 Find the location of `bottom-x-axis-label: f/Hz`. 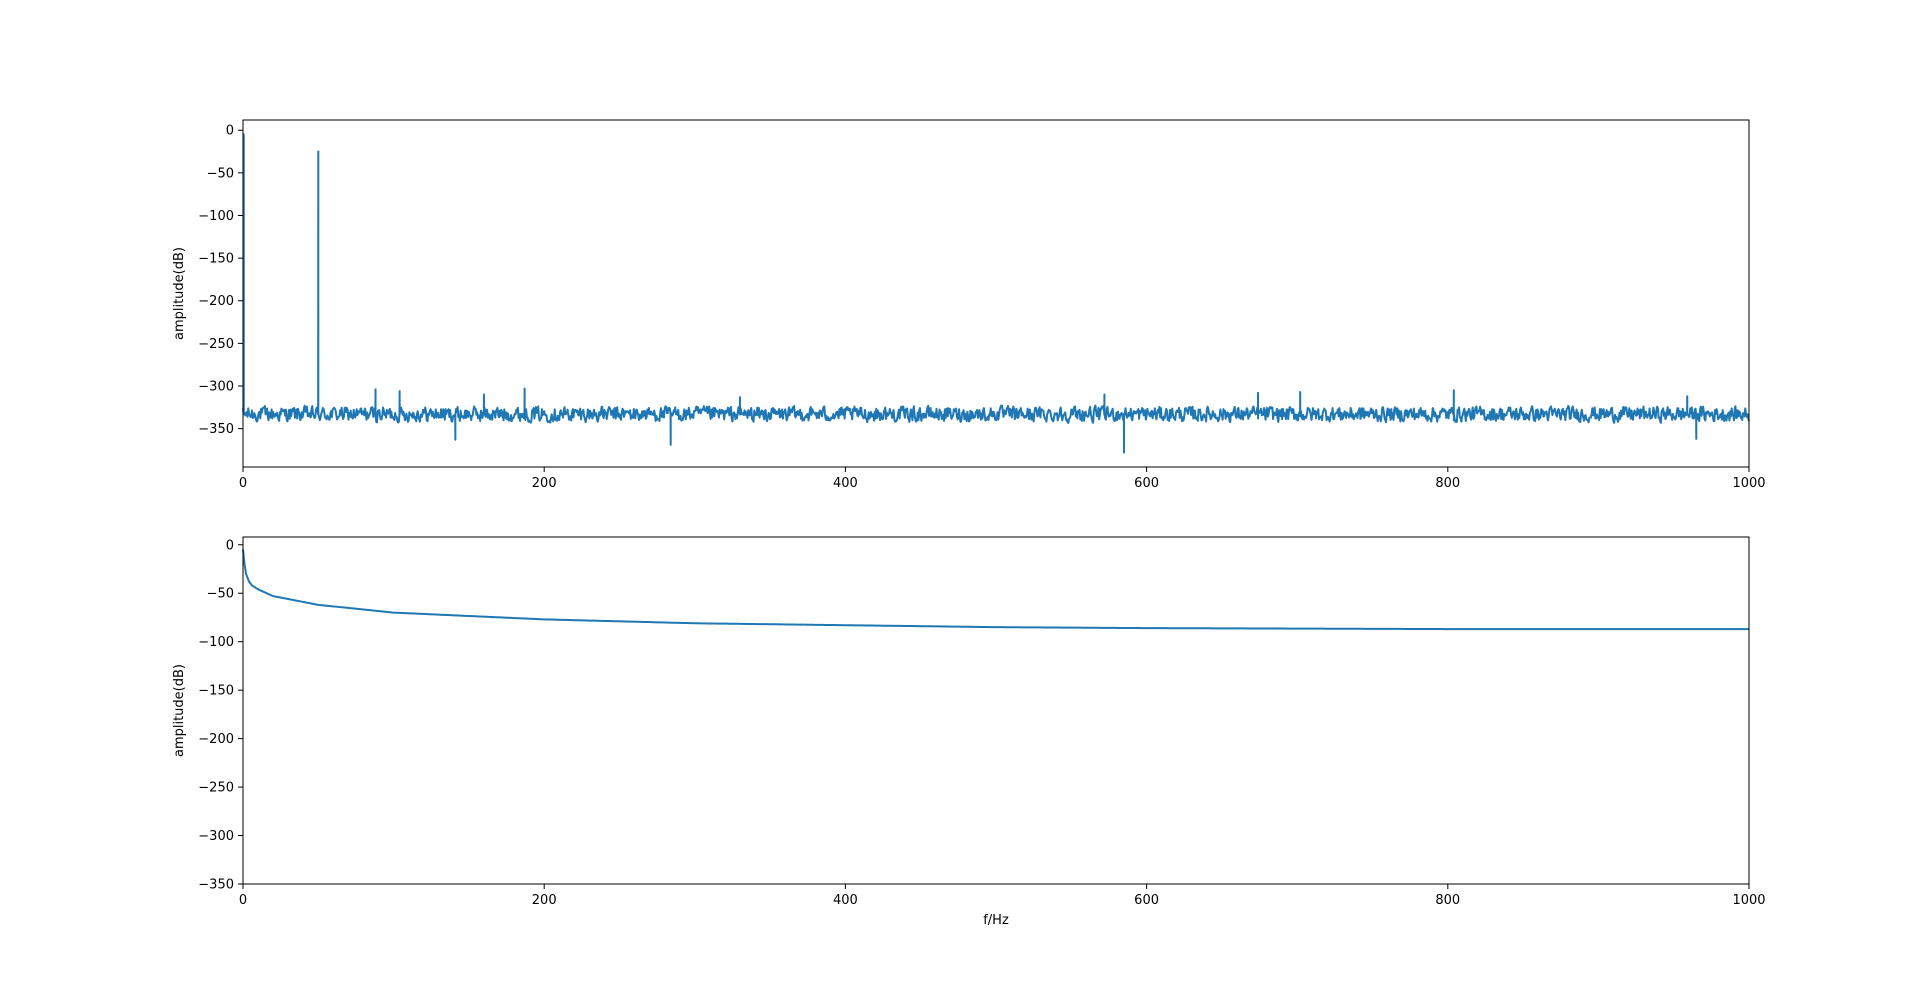

bottom-x-axis-label: f/Hz is located at coordinates (996, 920).